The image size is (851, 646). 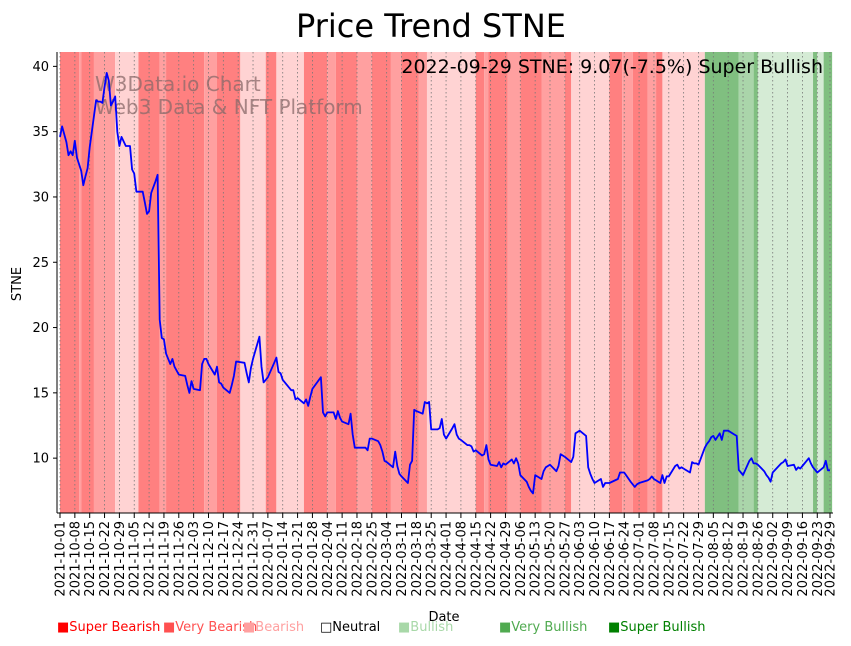 What do you see at coordinates (803, 559) in the screenshot?
I see `x-tick-label: 2022-09-16` at bounding box center [803, 559].